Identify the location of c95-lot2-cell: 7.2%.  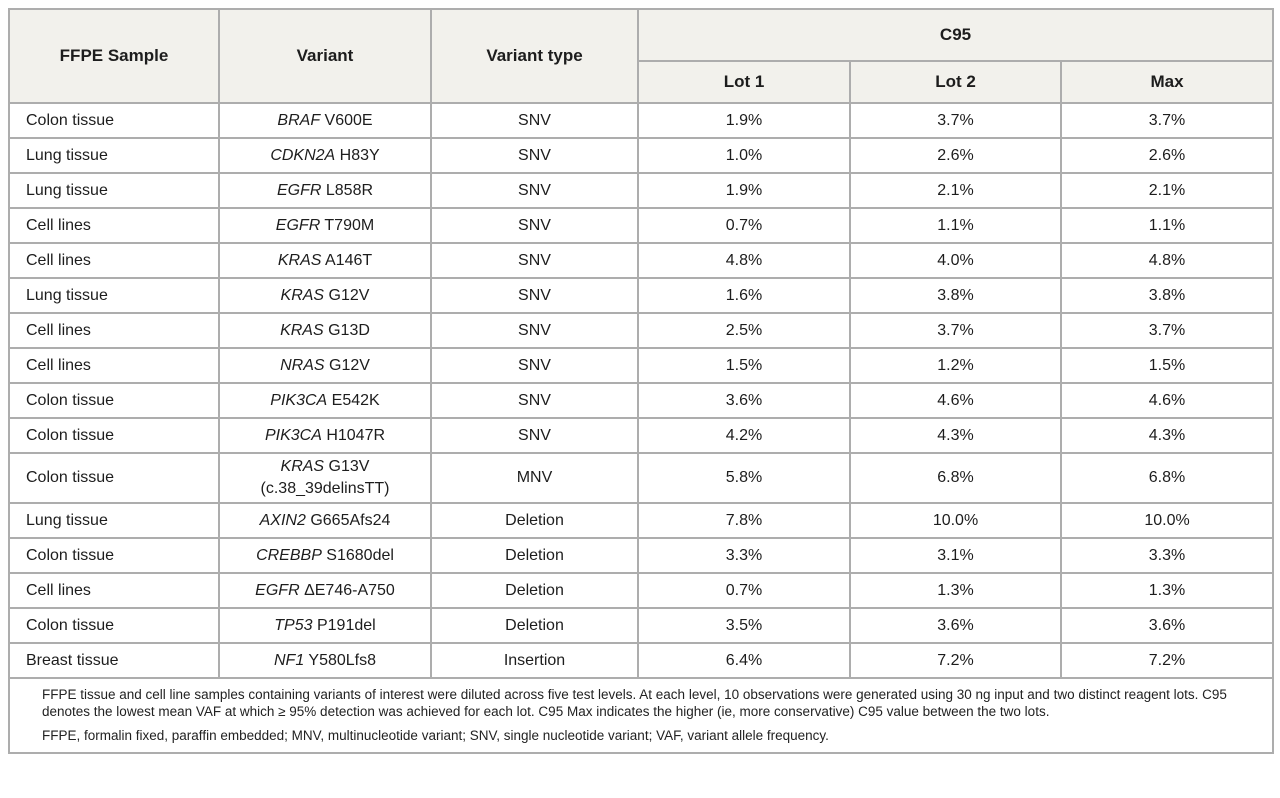
(955, 660).